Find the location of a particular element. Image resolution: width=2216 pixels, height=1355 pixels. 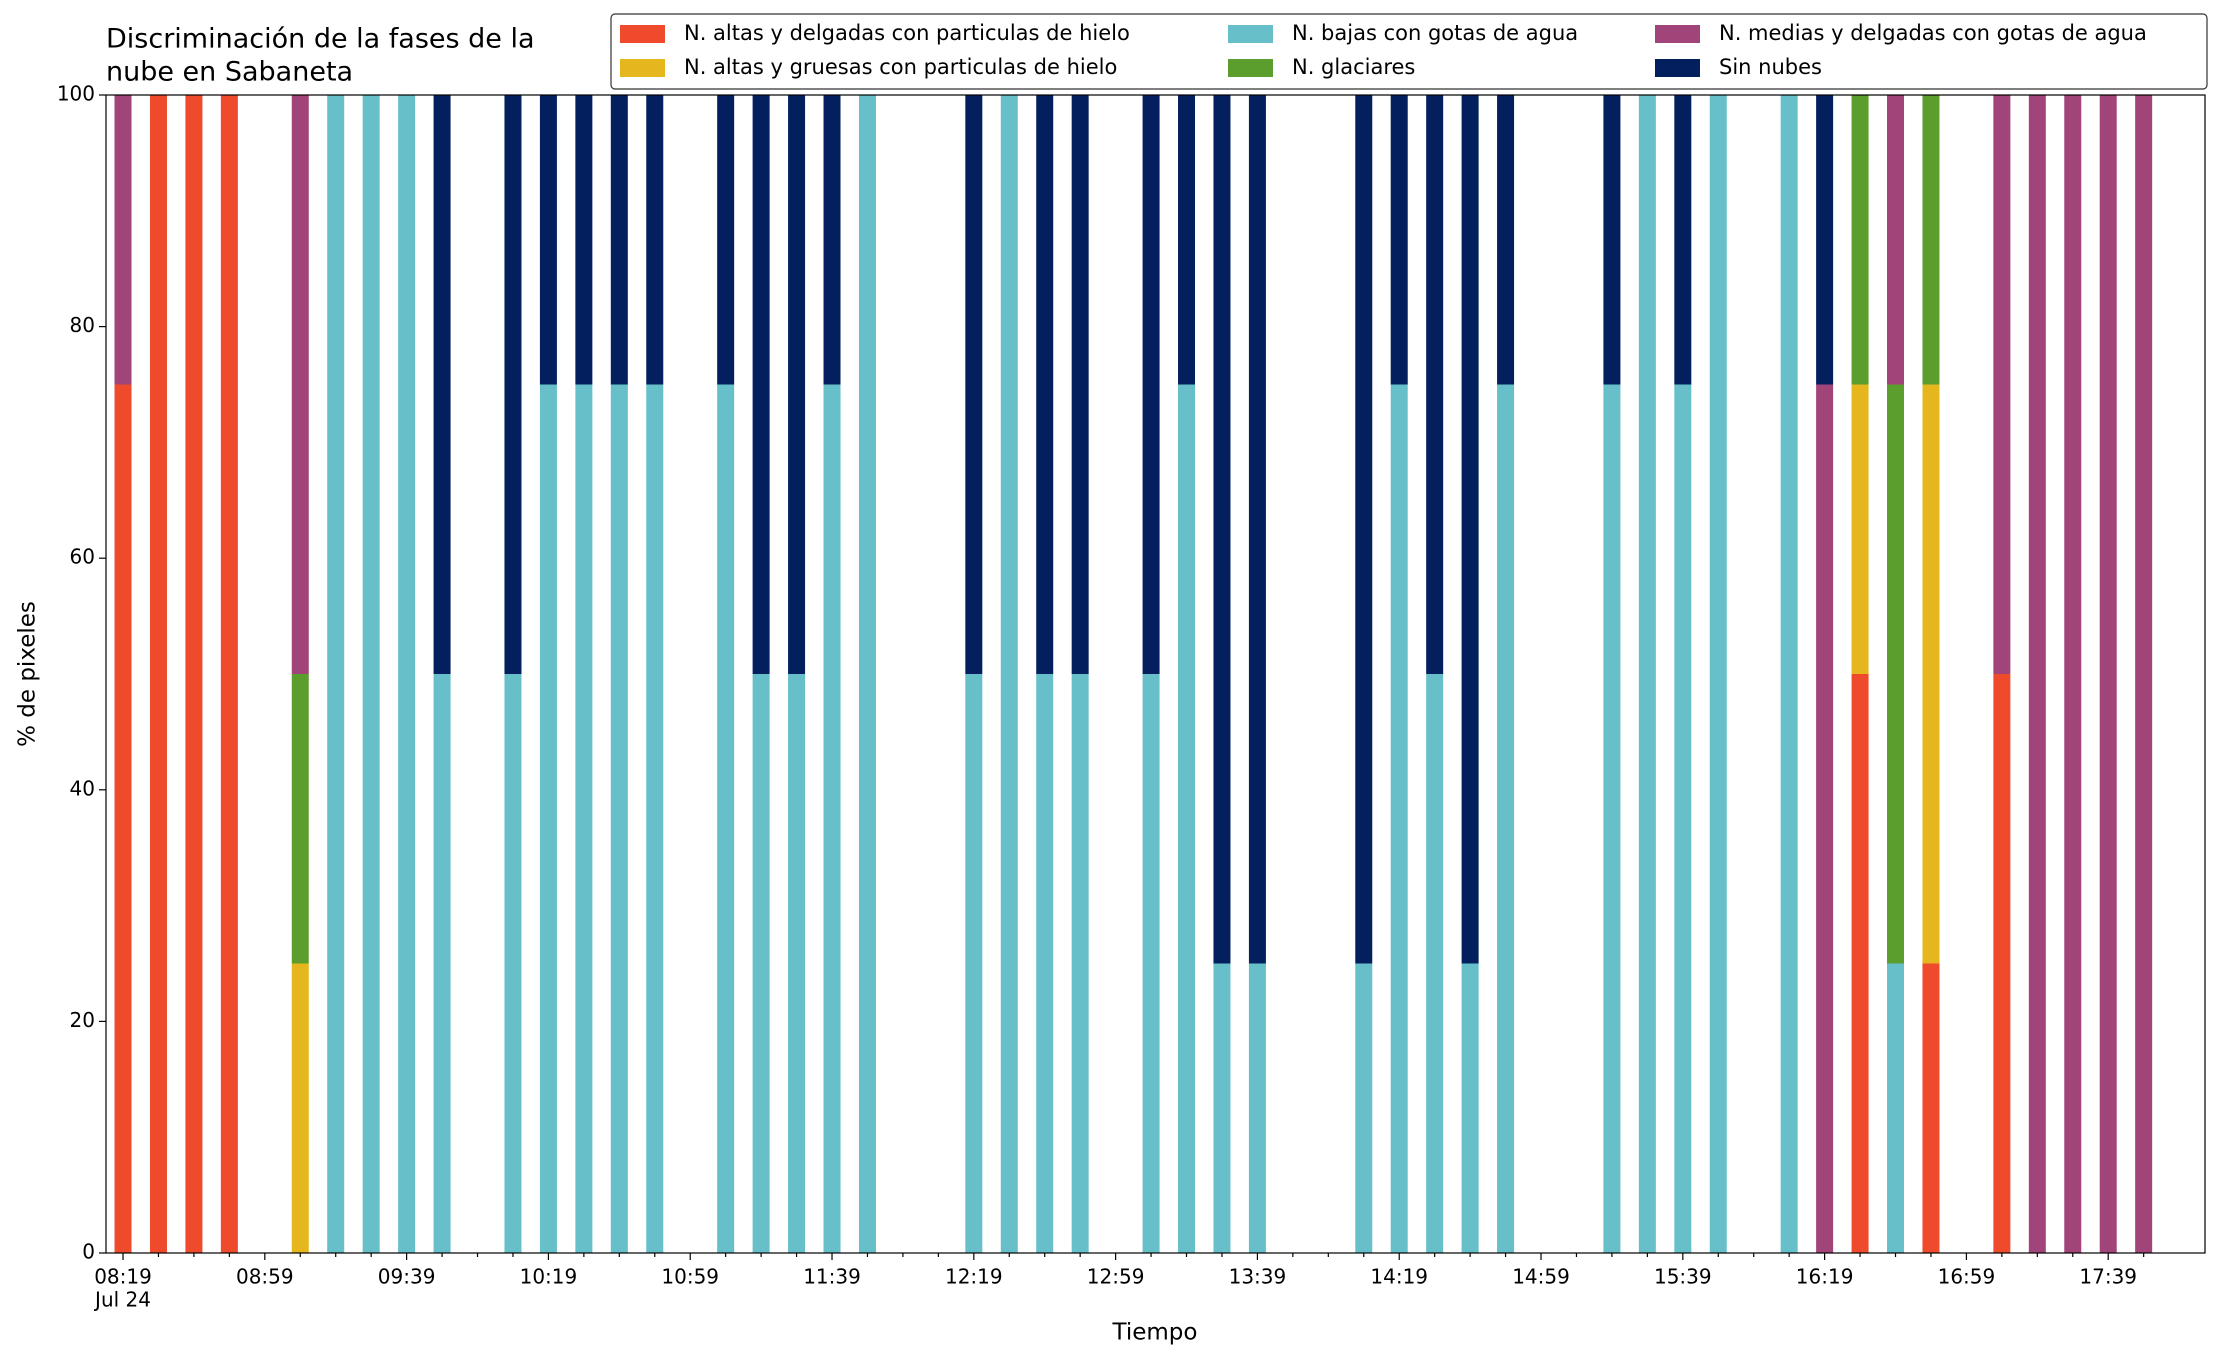

x-tick-label: 08:59 is located at coordinates (265, 1277).